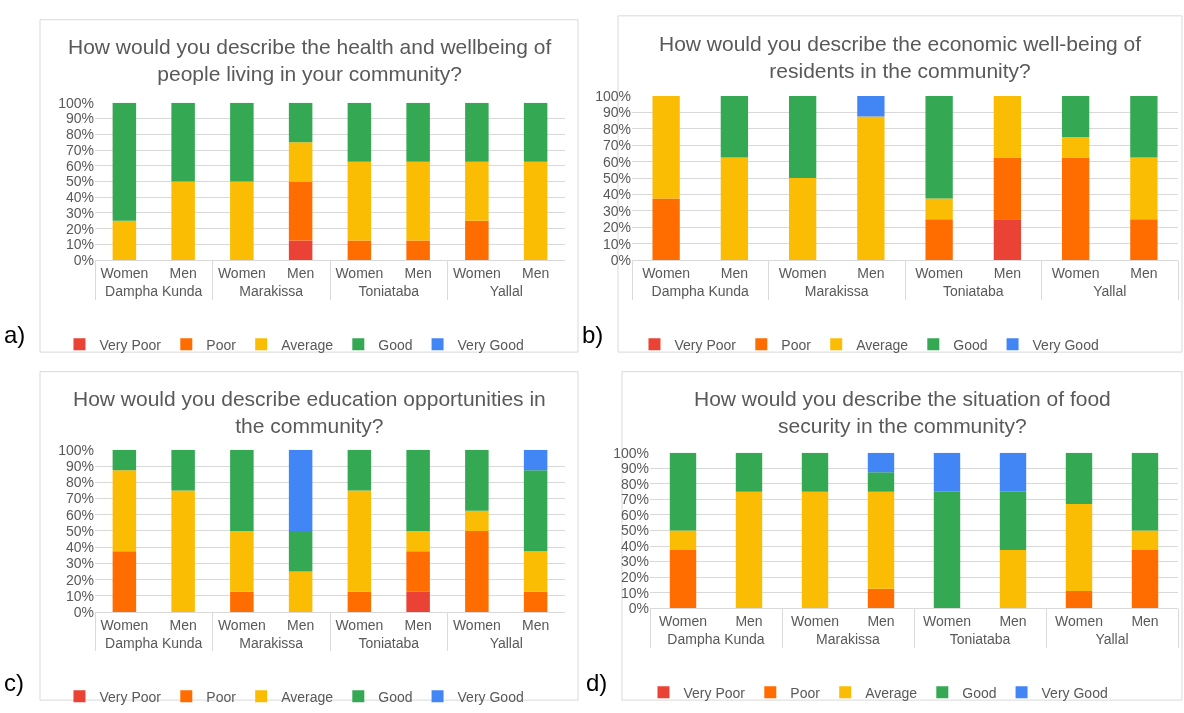 The height and width of the screenshot is (713, 1184). Describe the element at coordinates (902, 412) in the screenshot. I see `chart-title: How would you describe the situation of food security in the community?` at that location.